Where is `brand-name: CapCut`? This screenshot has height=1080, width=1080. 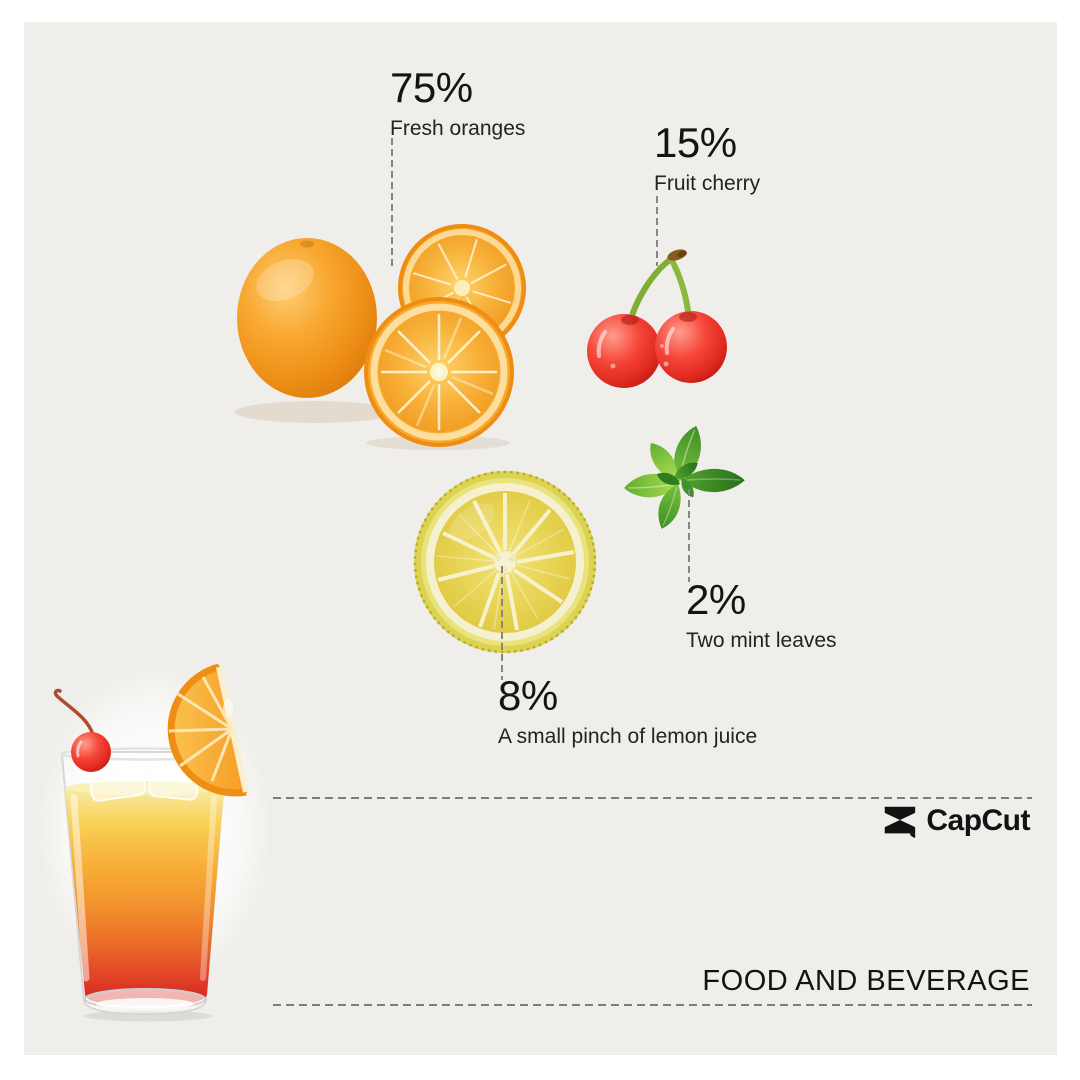
brand-name: CapCut is located at coordinates (978, 820).